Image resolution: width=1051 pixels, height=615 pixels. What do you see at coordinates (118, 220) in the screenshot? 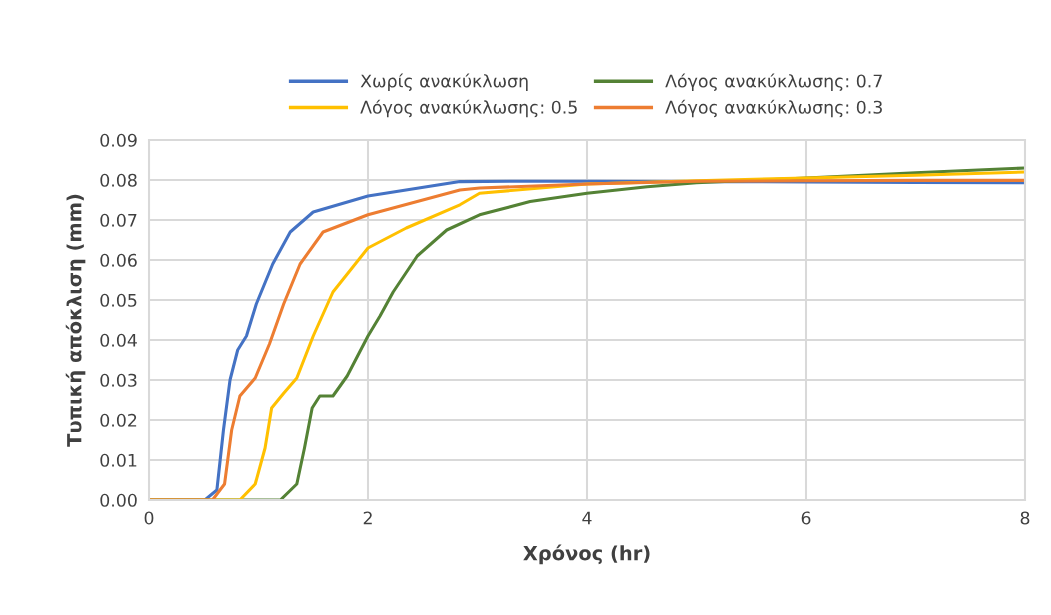
I see `y-tick-label: 0.07` at bounding box center [118, 220].